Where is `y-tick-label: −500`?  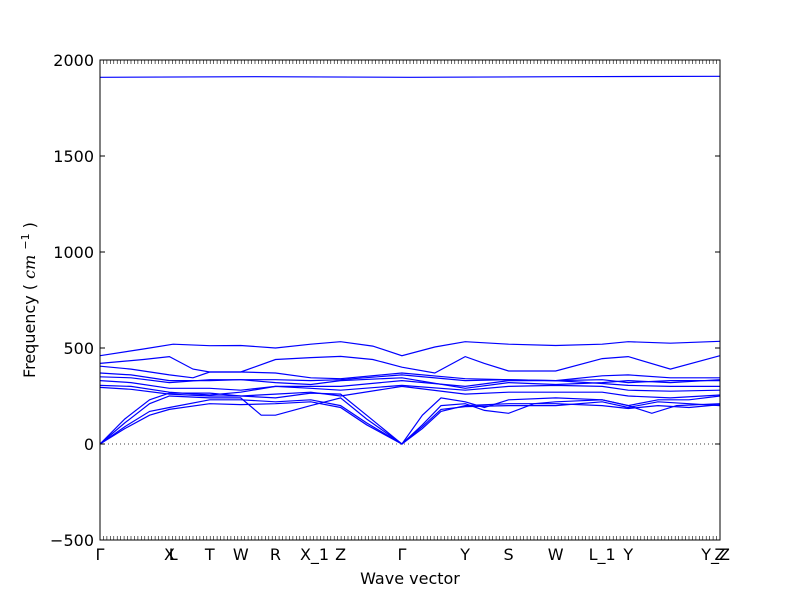 y-tick-label: −500 is located at coordinates (72, 540).